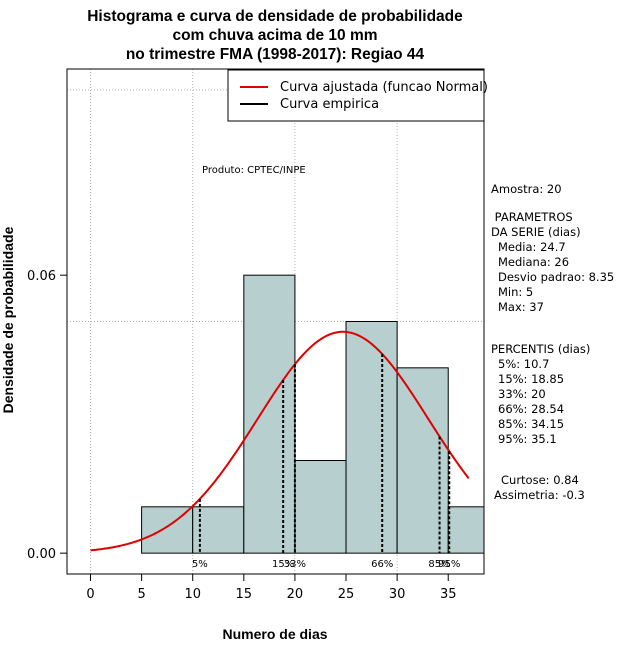  Describe the element at coordinates (531, 424) in the screenshot. I see `percentil-85: 85%: 34.15` at that location.